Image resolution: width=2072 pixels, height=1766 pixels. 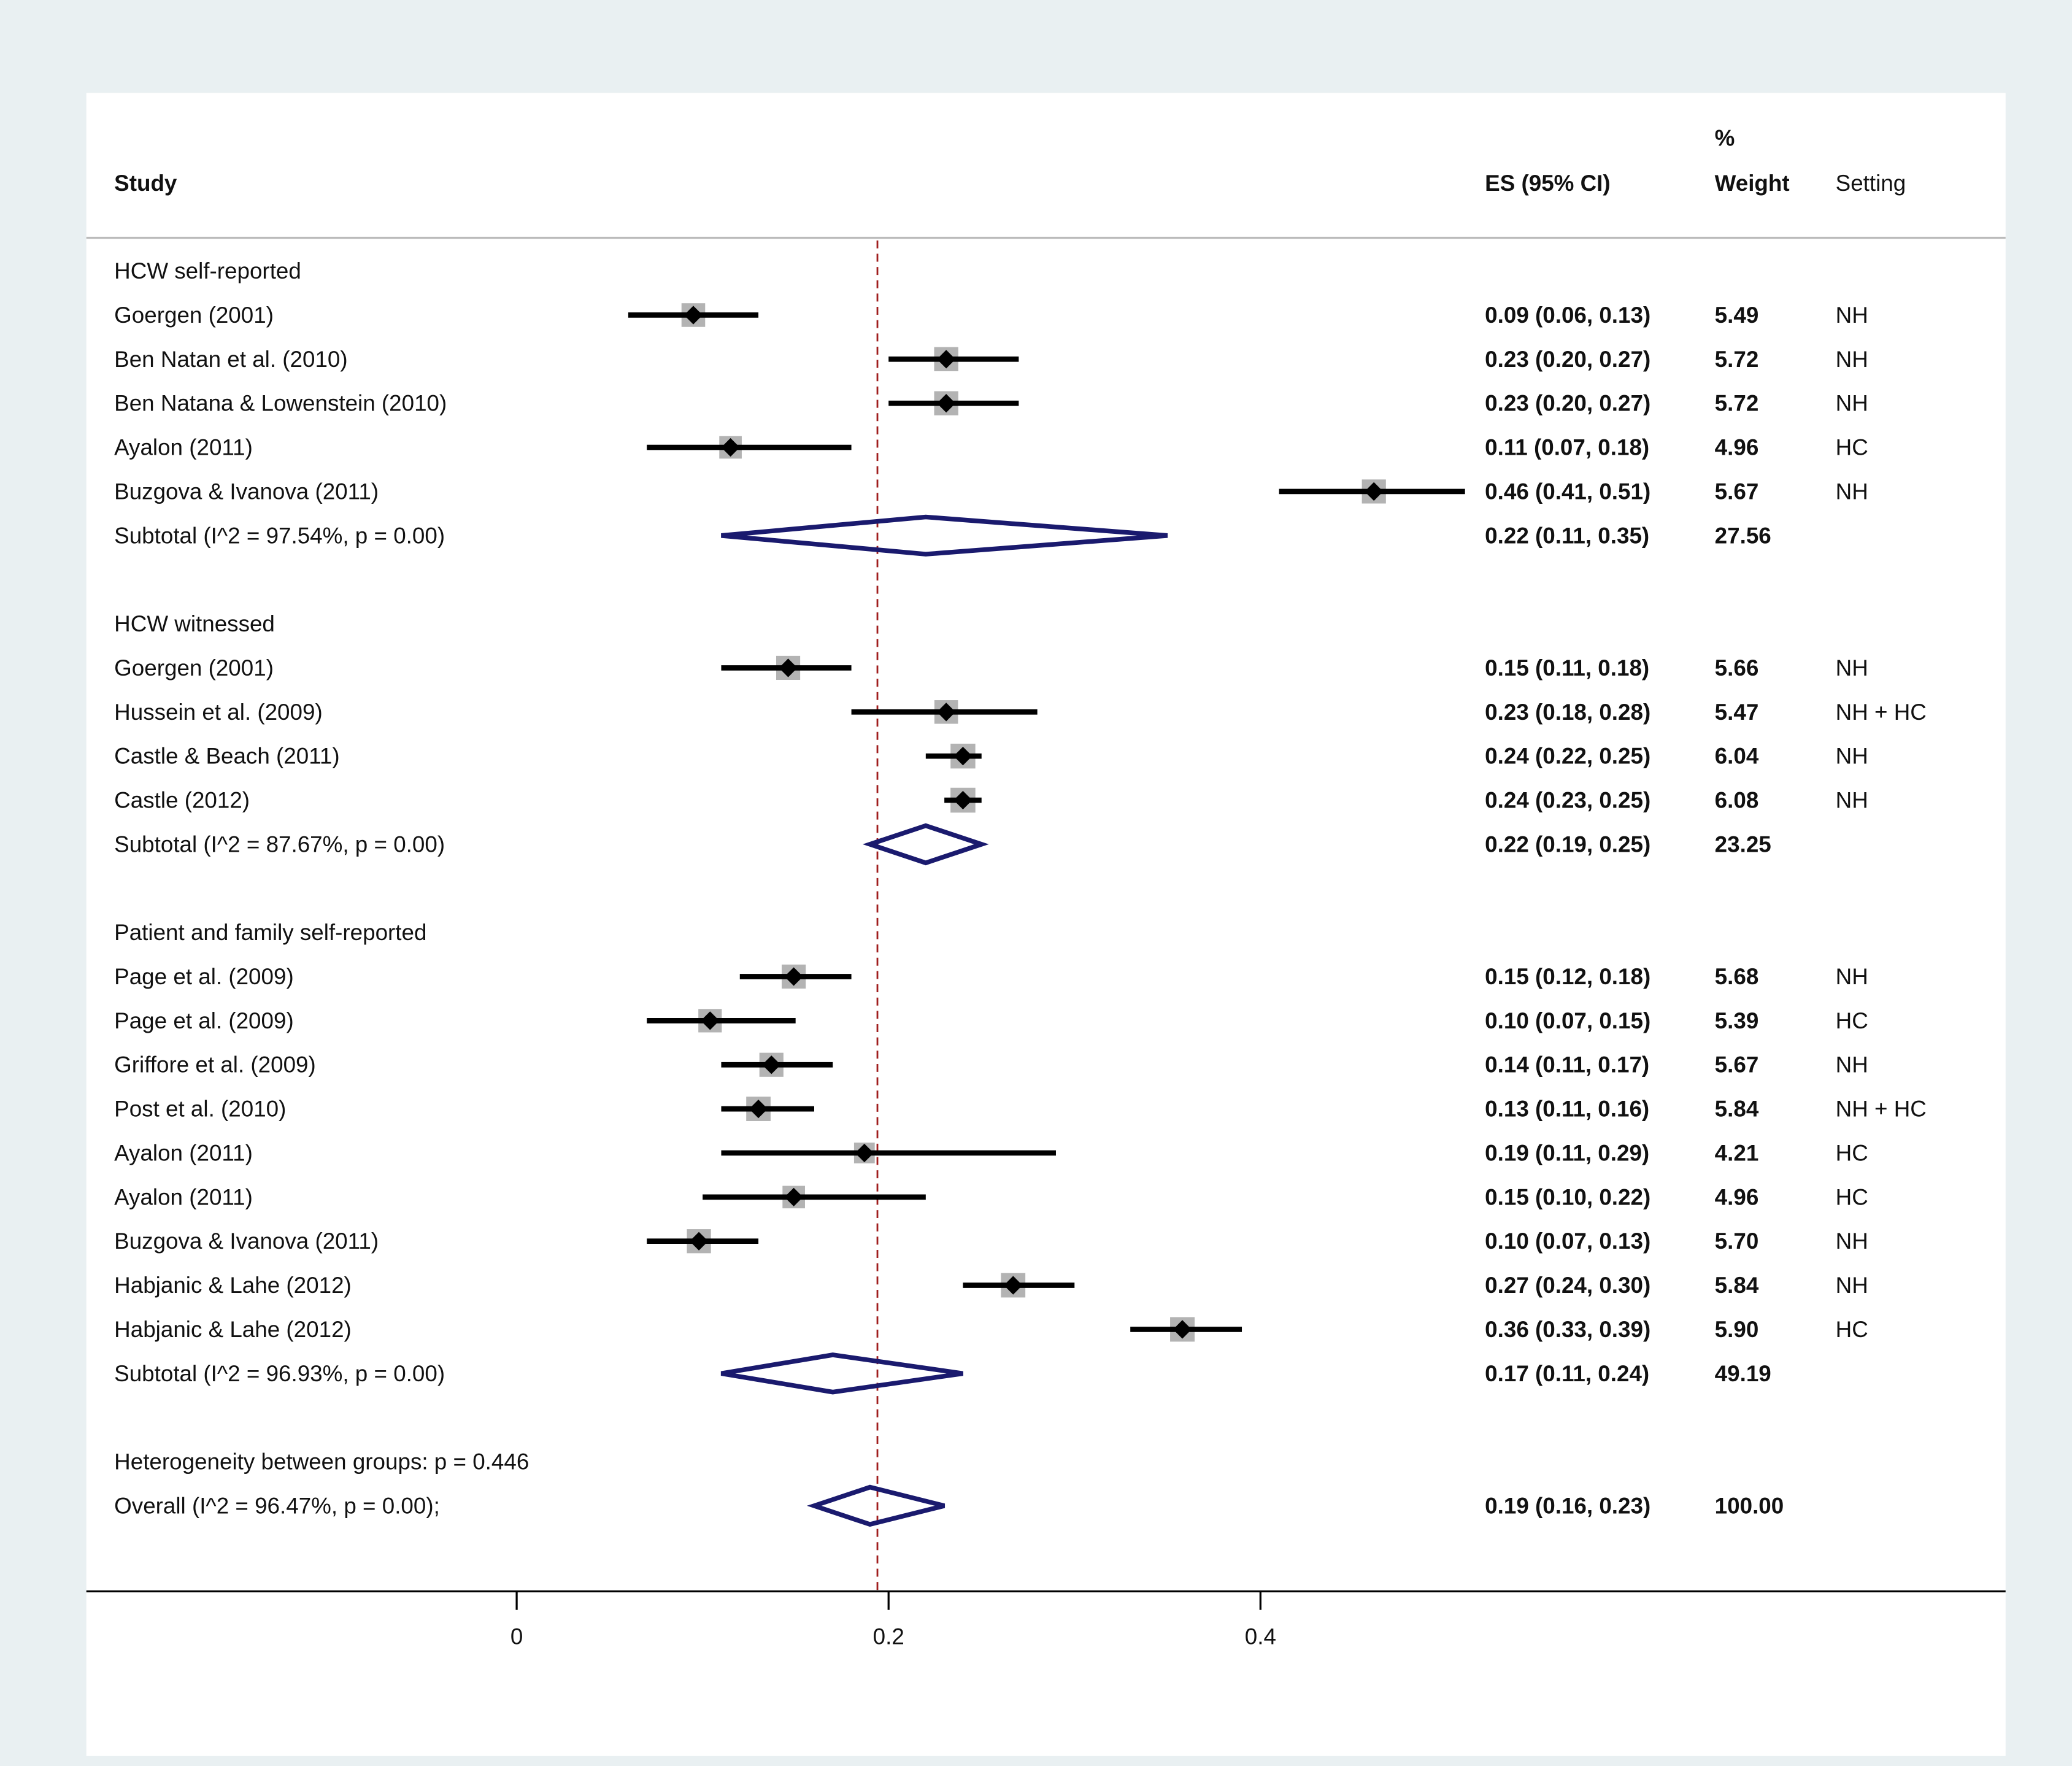 I want to click on study-label: Ben Natan et al. (2010), so click(x=230, y=359).